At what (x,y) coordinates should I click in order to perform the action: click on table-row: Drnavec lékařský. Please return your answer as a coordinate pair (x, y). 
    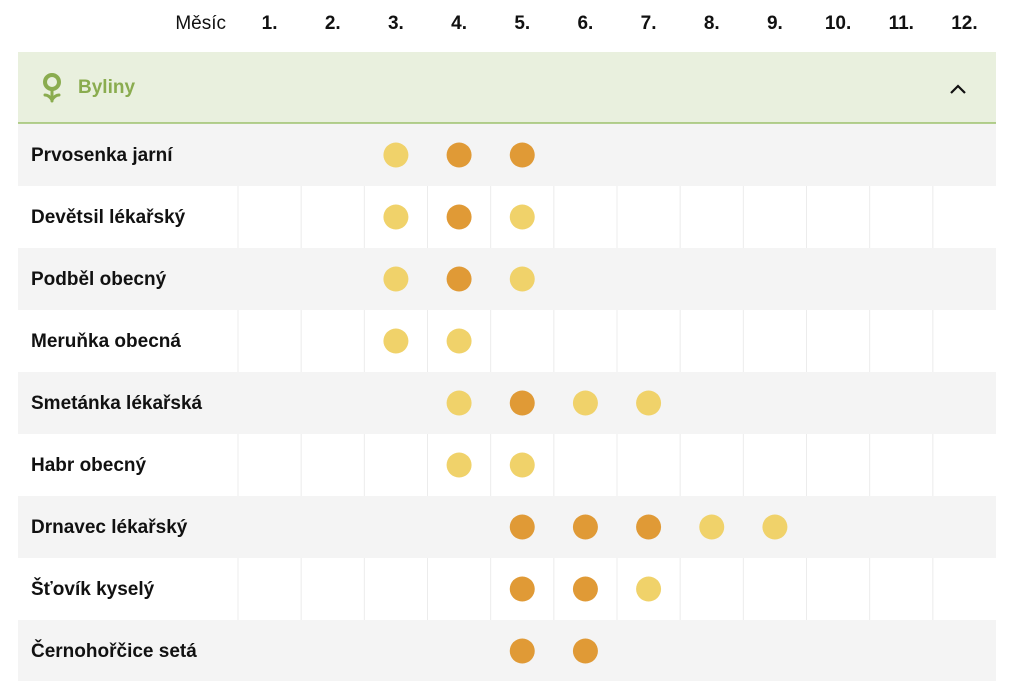
    Looking at the image, I should click on (507, 527).